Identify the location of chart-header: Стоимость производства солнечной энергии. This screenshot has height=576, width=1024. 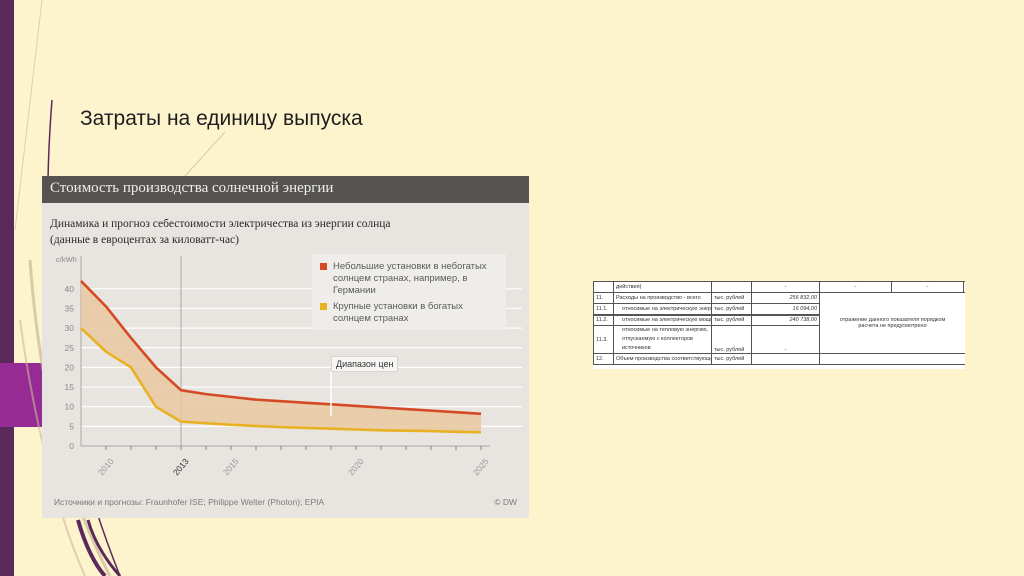
(285, 189).